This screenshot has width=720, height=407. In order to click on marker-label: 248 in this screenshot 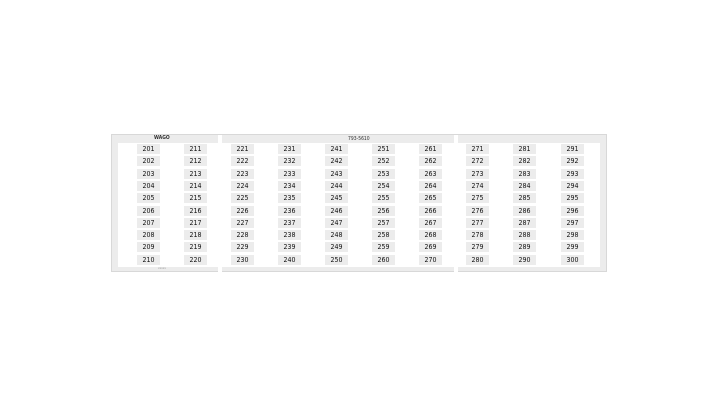, I will do `click(336, 235)`.